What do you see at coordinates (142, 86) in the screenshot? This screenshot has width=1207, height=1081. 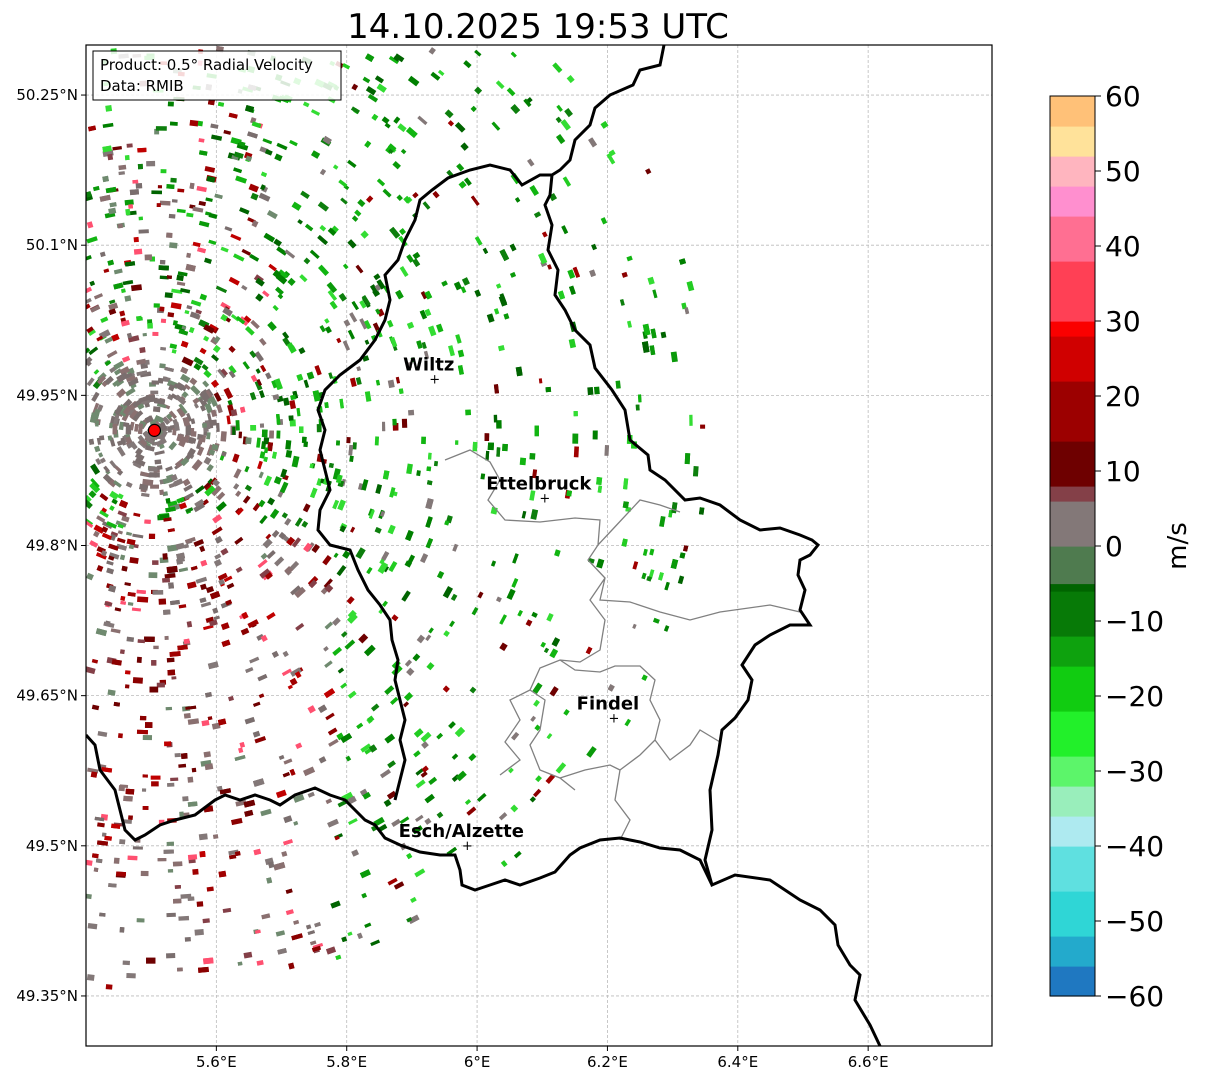 I see `info-data-source: Data: RMIB` at bounding box center [142, 86].